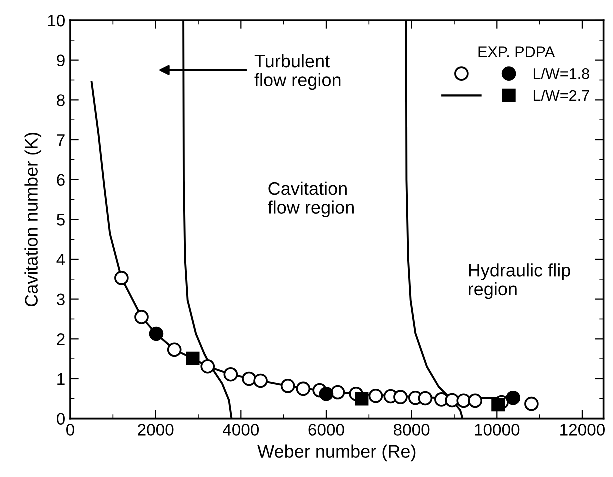  Describe the element at coordinates (497, 430) in the screenshot. I see `x-tick-label: 10000` at that location.